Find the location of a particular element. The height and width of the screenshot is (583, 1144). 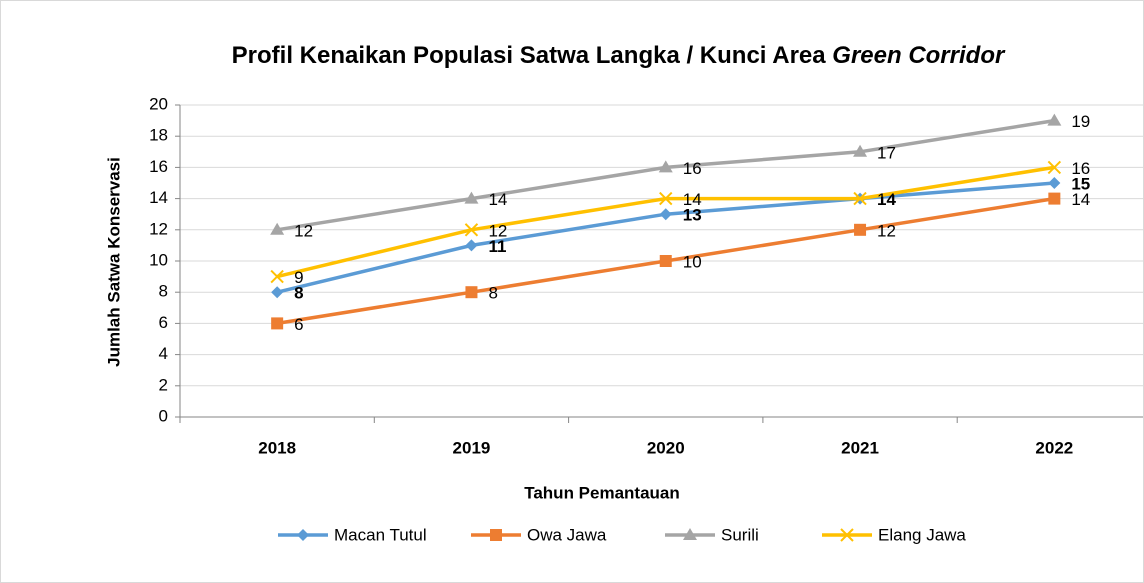

data-label: 10 is located at coordinates (692, 261).